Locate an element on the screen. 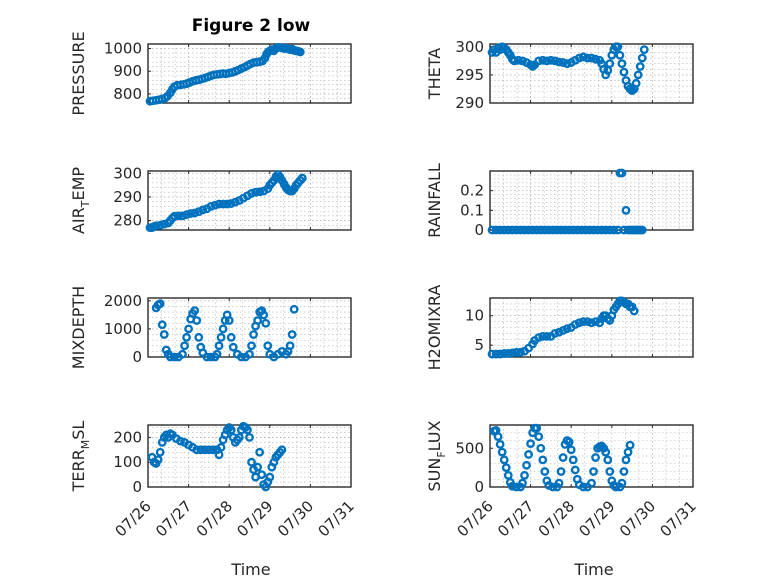 The width and height of the screenshot is (778, 583). y-axis-label-main: TERR is located at coordinates (78, 470).